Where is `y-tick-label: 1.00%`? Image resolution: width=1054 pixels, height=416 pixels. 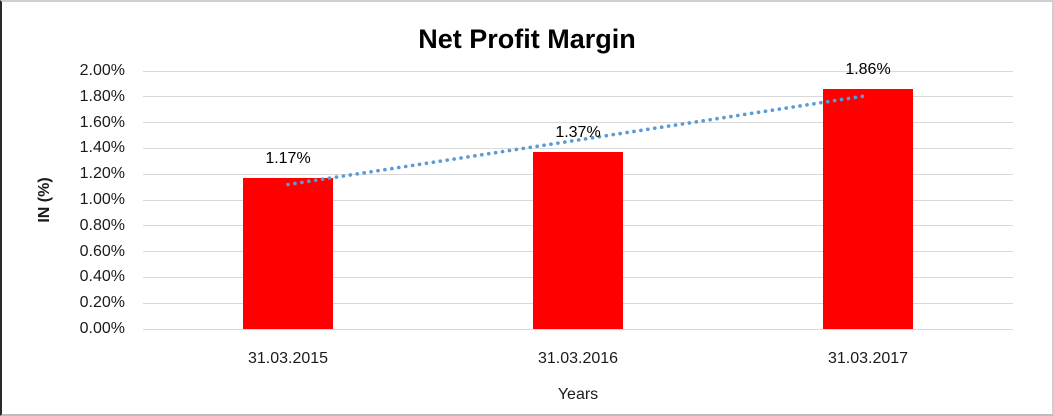 y-tick-label: 1.00% is located at coordinates (102, 199).